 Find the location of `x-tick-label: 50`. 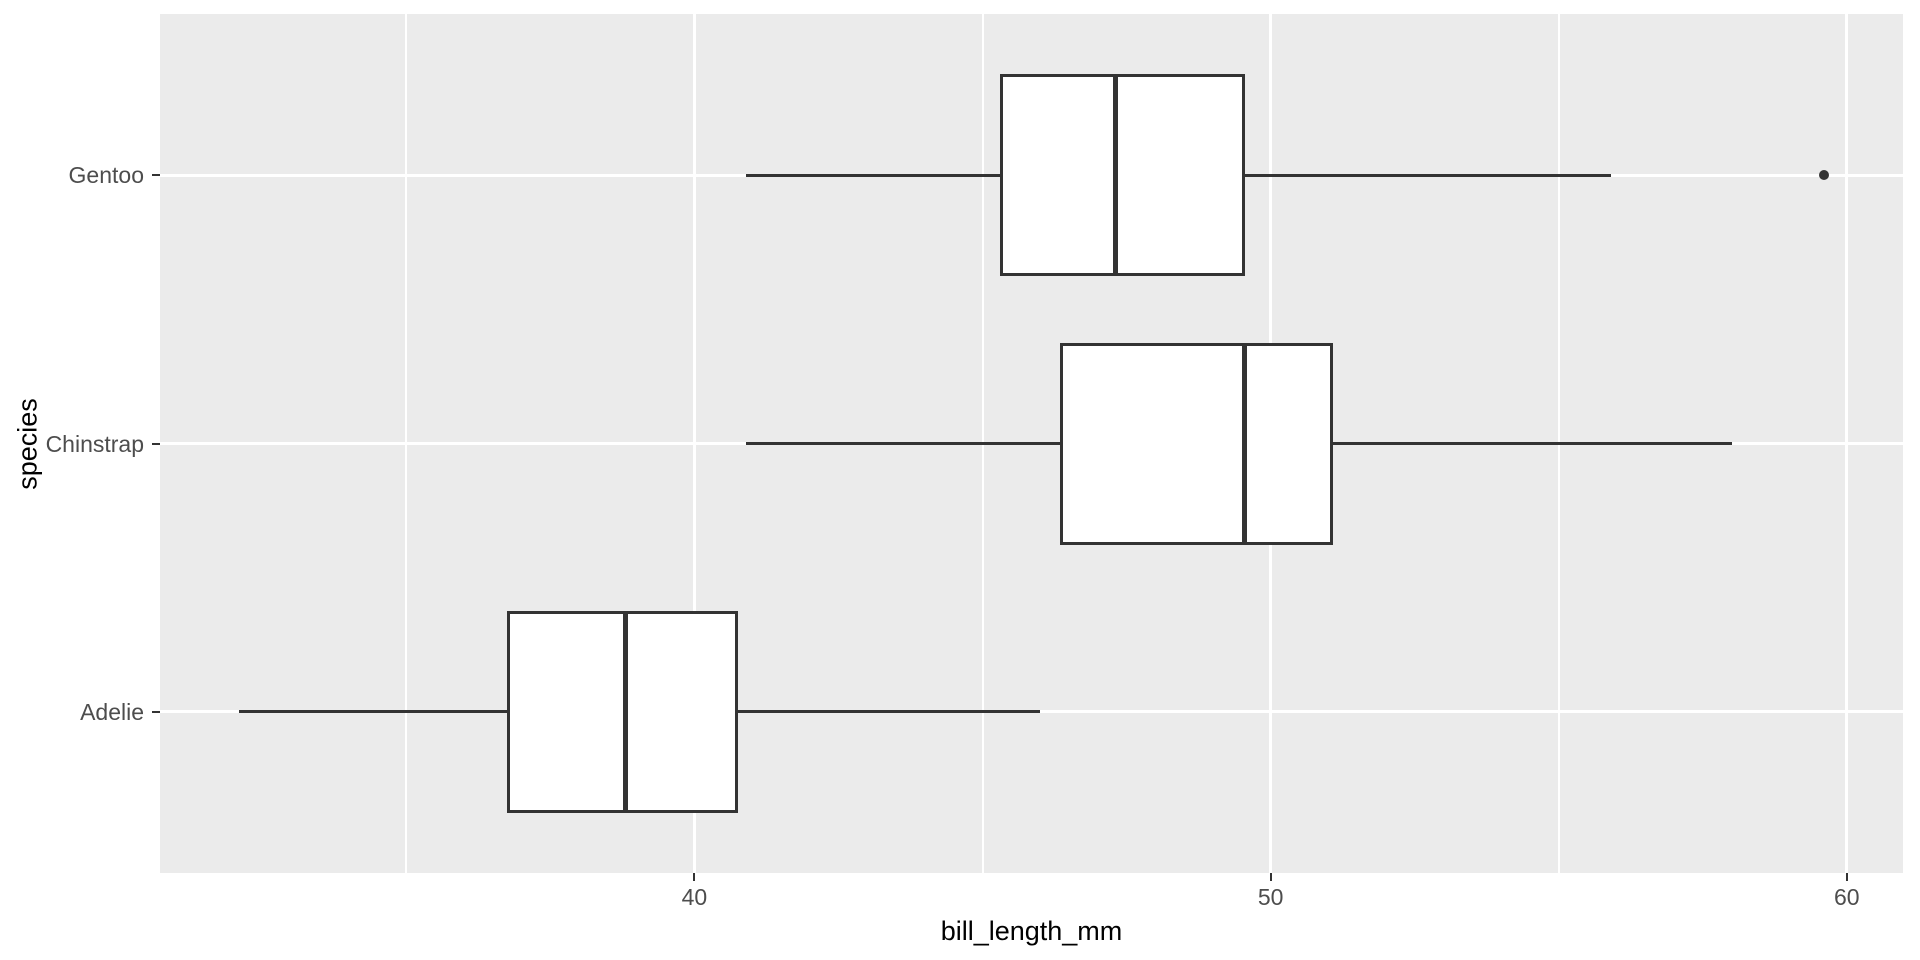

x-tick-label: 50 is located at coordinates (1270, 897).